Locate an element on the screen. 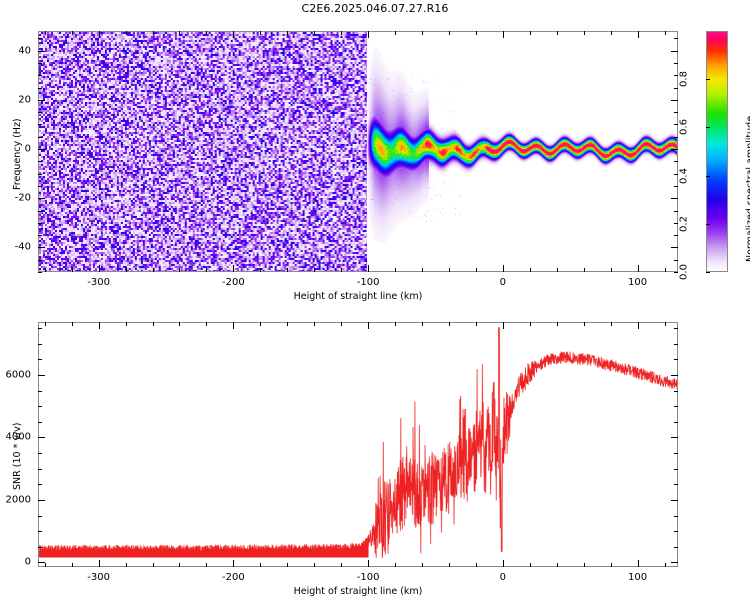 The width and height of the screenshot is (750, 600). snr-ylabel: SNR (10 * v/v) is located at coordinates (17, 456).